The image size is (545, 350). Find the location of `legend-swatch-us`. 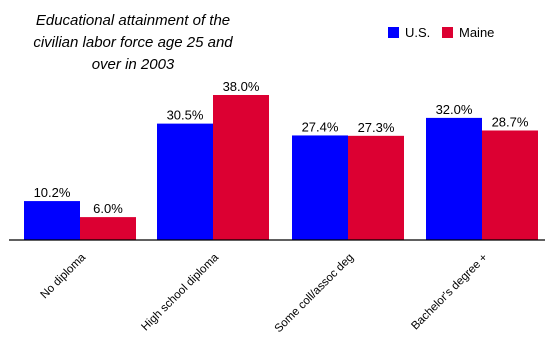

legend-swatch-us is located at coordinates (393, 32).